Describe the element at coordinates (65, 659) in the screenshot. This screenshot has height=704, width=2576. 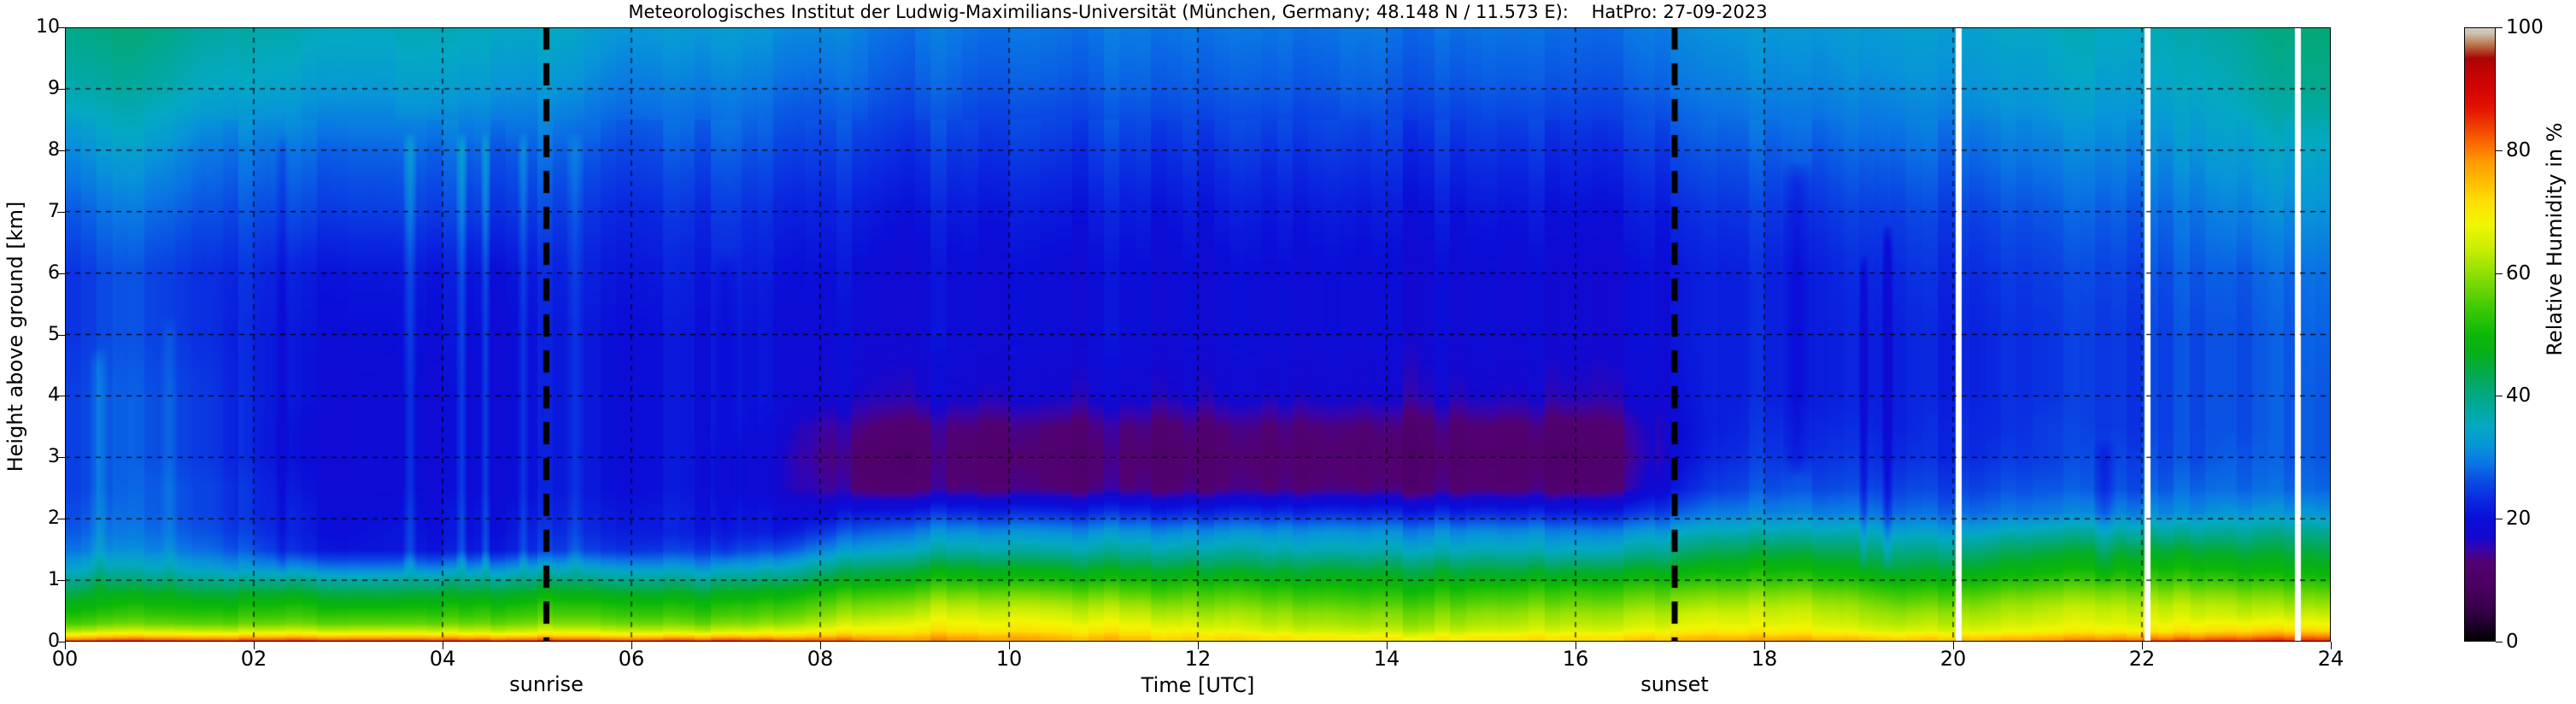
I see `x-tick-label: 00` at that location.